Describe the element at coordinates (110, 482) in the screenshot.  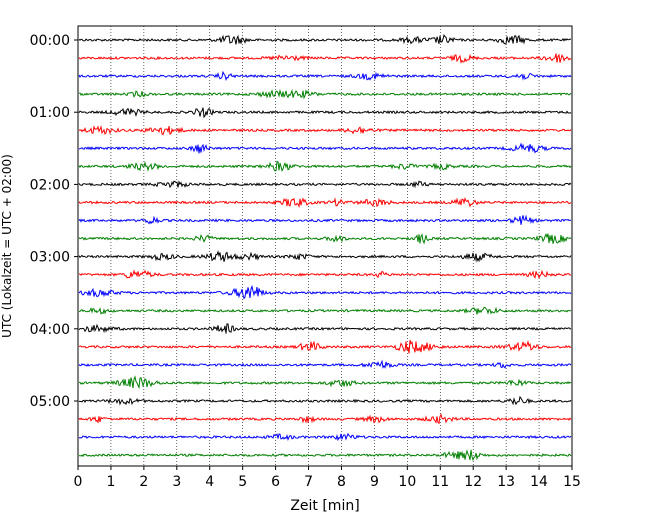
I see `x-tick-label: 1` at that location.